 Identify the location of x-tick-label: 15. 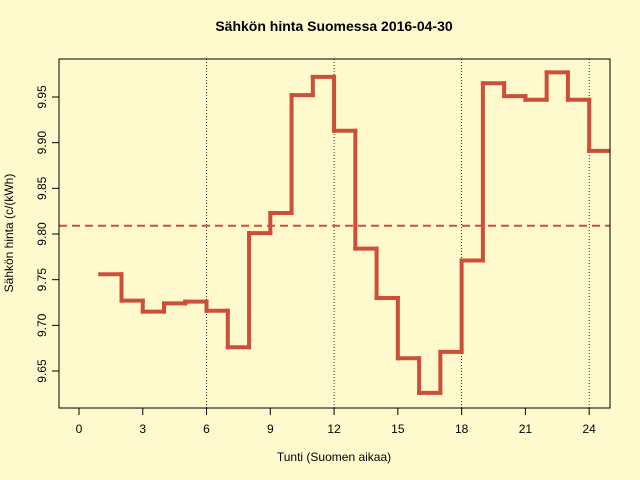
(398, 429).